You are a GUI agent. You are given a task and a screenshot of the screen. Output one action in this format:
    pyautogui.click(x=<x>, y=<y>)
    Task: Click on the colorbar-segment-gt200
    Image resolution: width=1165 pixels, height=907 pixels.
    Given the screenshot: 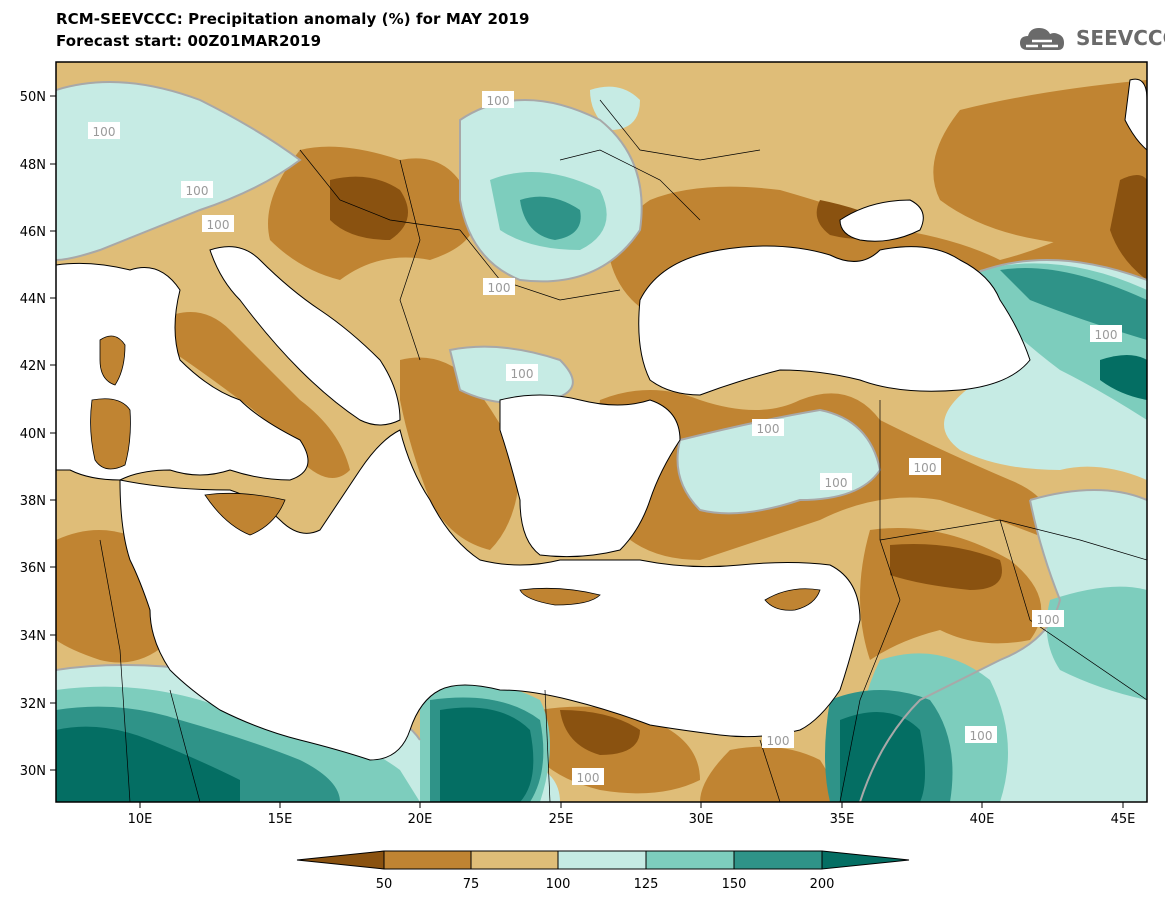 What is the action you would take?
    pyautogui.click(x=865, y=860)
    